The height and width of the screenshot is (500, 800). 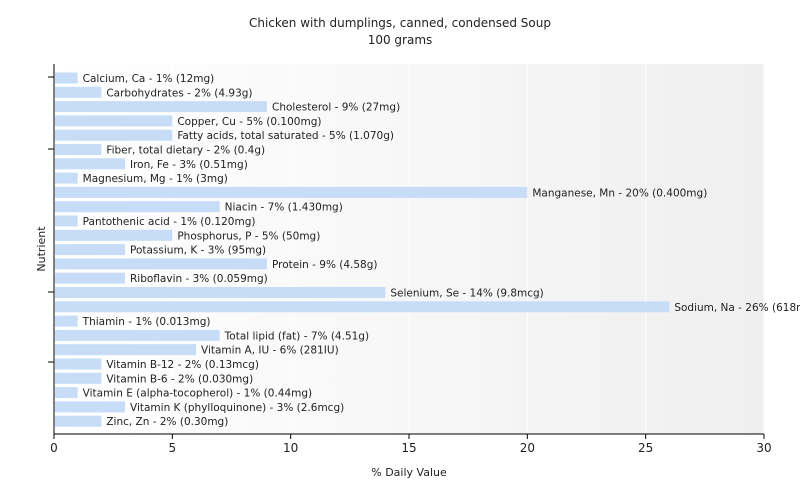 What do you see at coordinates (325, 265) in the screenshot?
I see `bar-label: Protein - 9% (4.58g)` at bounding box center [325, 265].